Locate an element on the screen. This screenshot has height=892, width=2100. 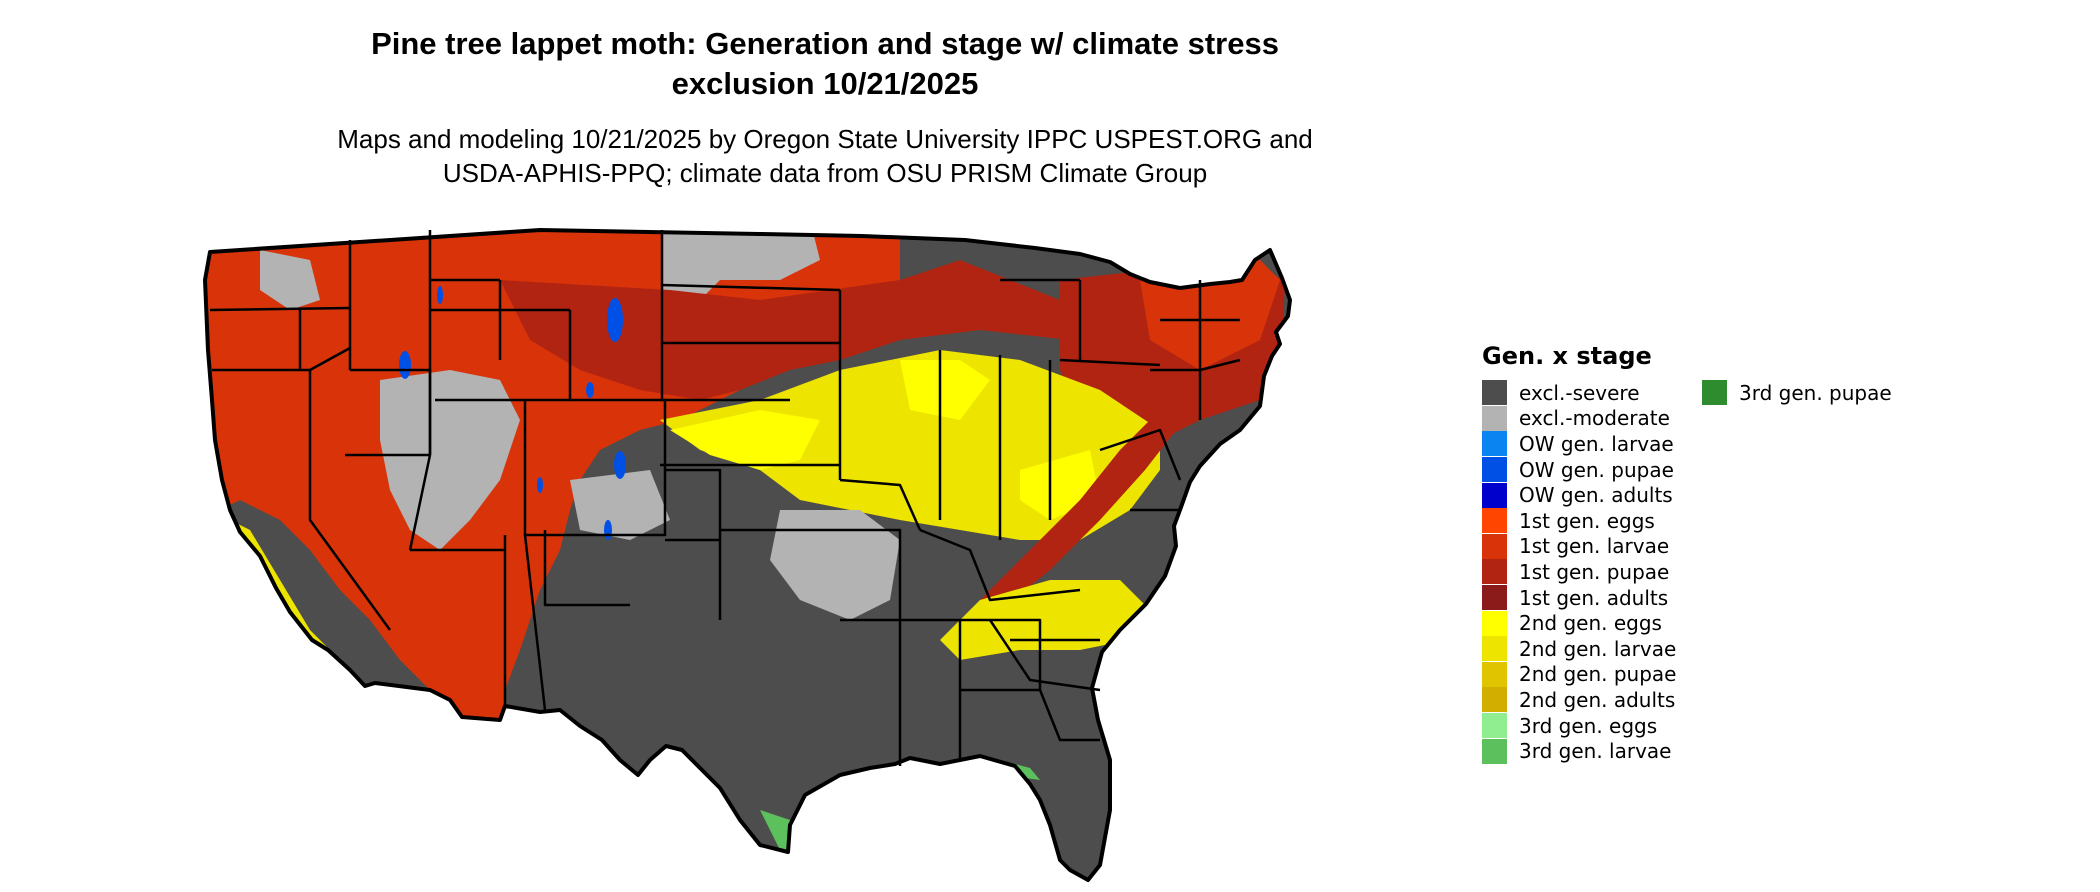
legend-item-excl-moderate: excl.-moderate is located at coordinates (1579, 418).